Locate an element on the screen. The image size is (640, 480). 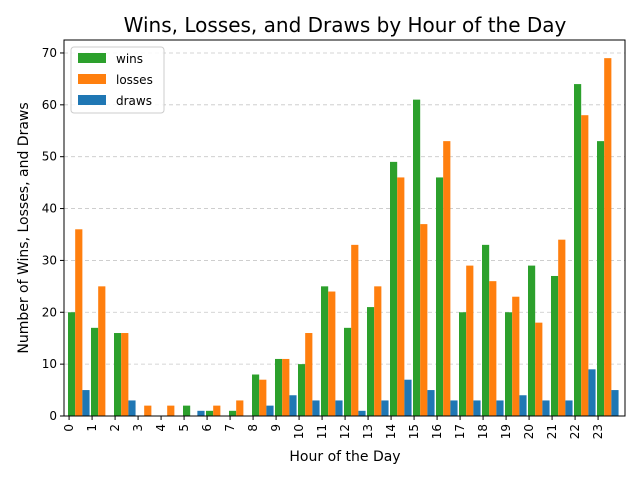
y-tick-label: 70 is located at coordinates (49, 53).